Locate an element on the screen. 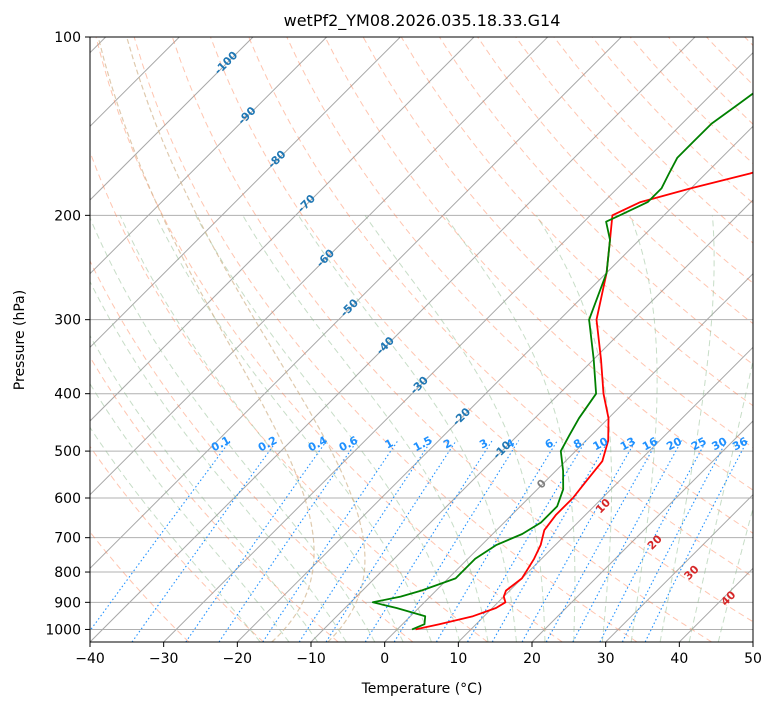 This screenshot has width=775, height=708. y-tick-label: 800 is located at coordinates (67, 573).